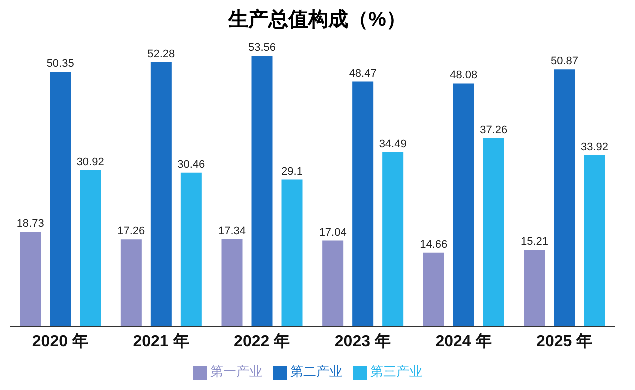  I want to click on data-label: 14.66, so click(434, 244).